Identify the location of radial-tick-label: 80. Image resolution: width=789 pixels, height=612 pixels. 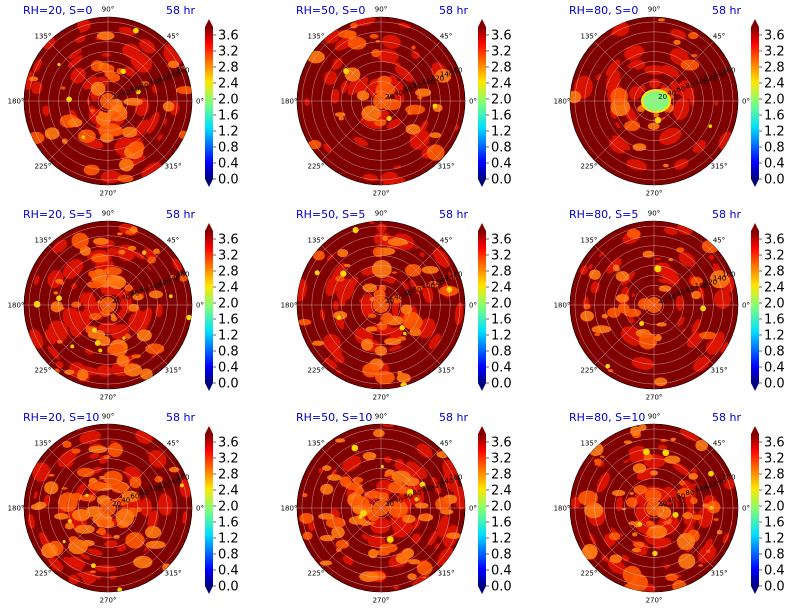
(690, 290).